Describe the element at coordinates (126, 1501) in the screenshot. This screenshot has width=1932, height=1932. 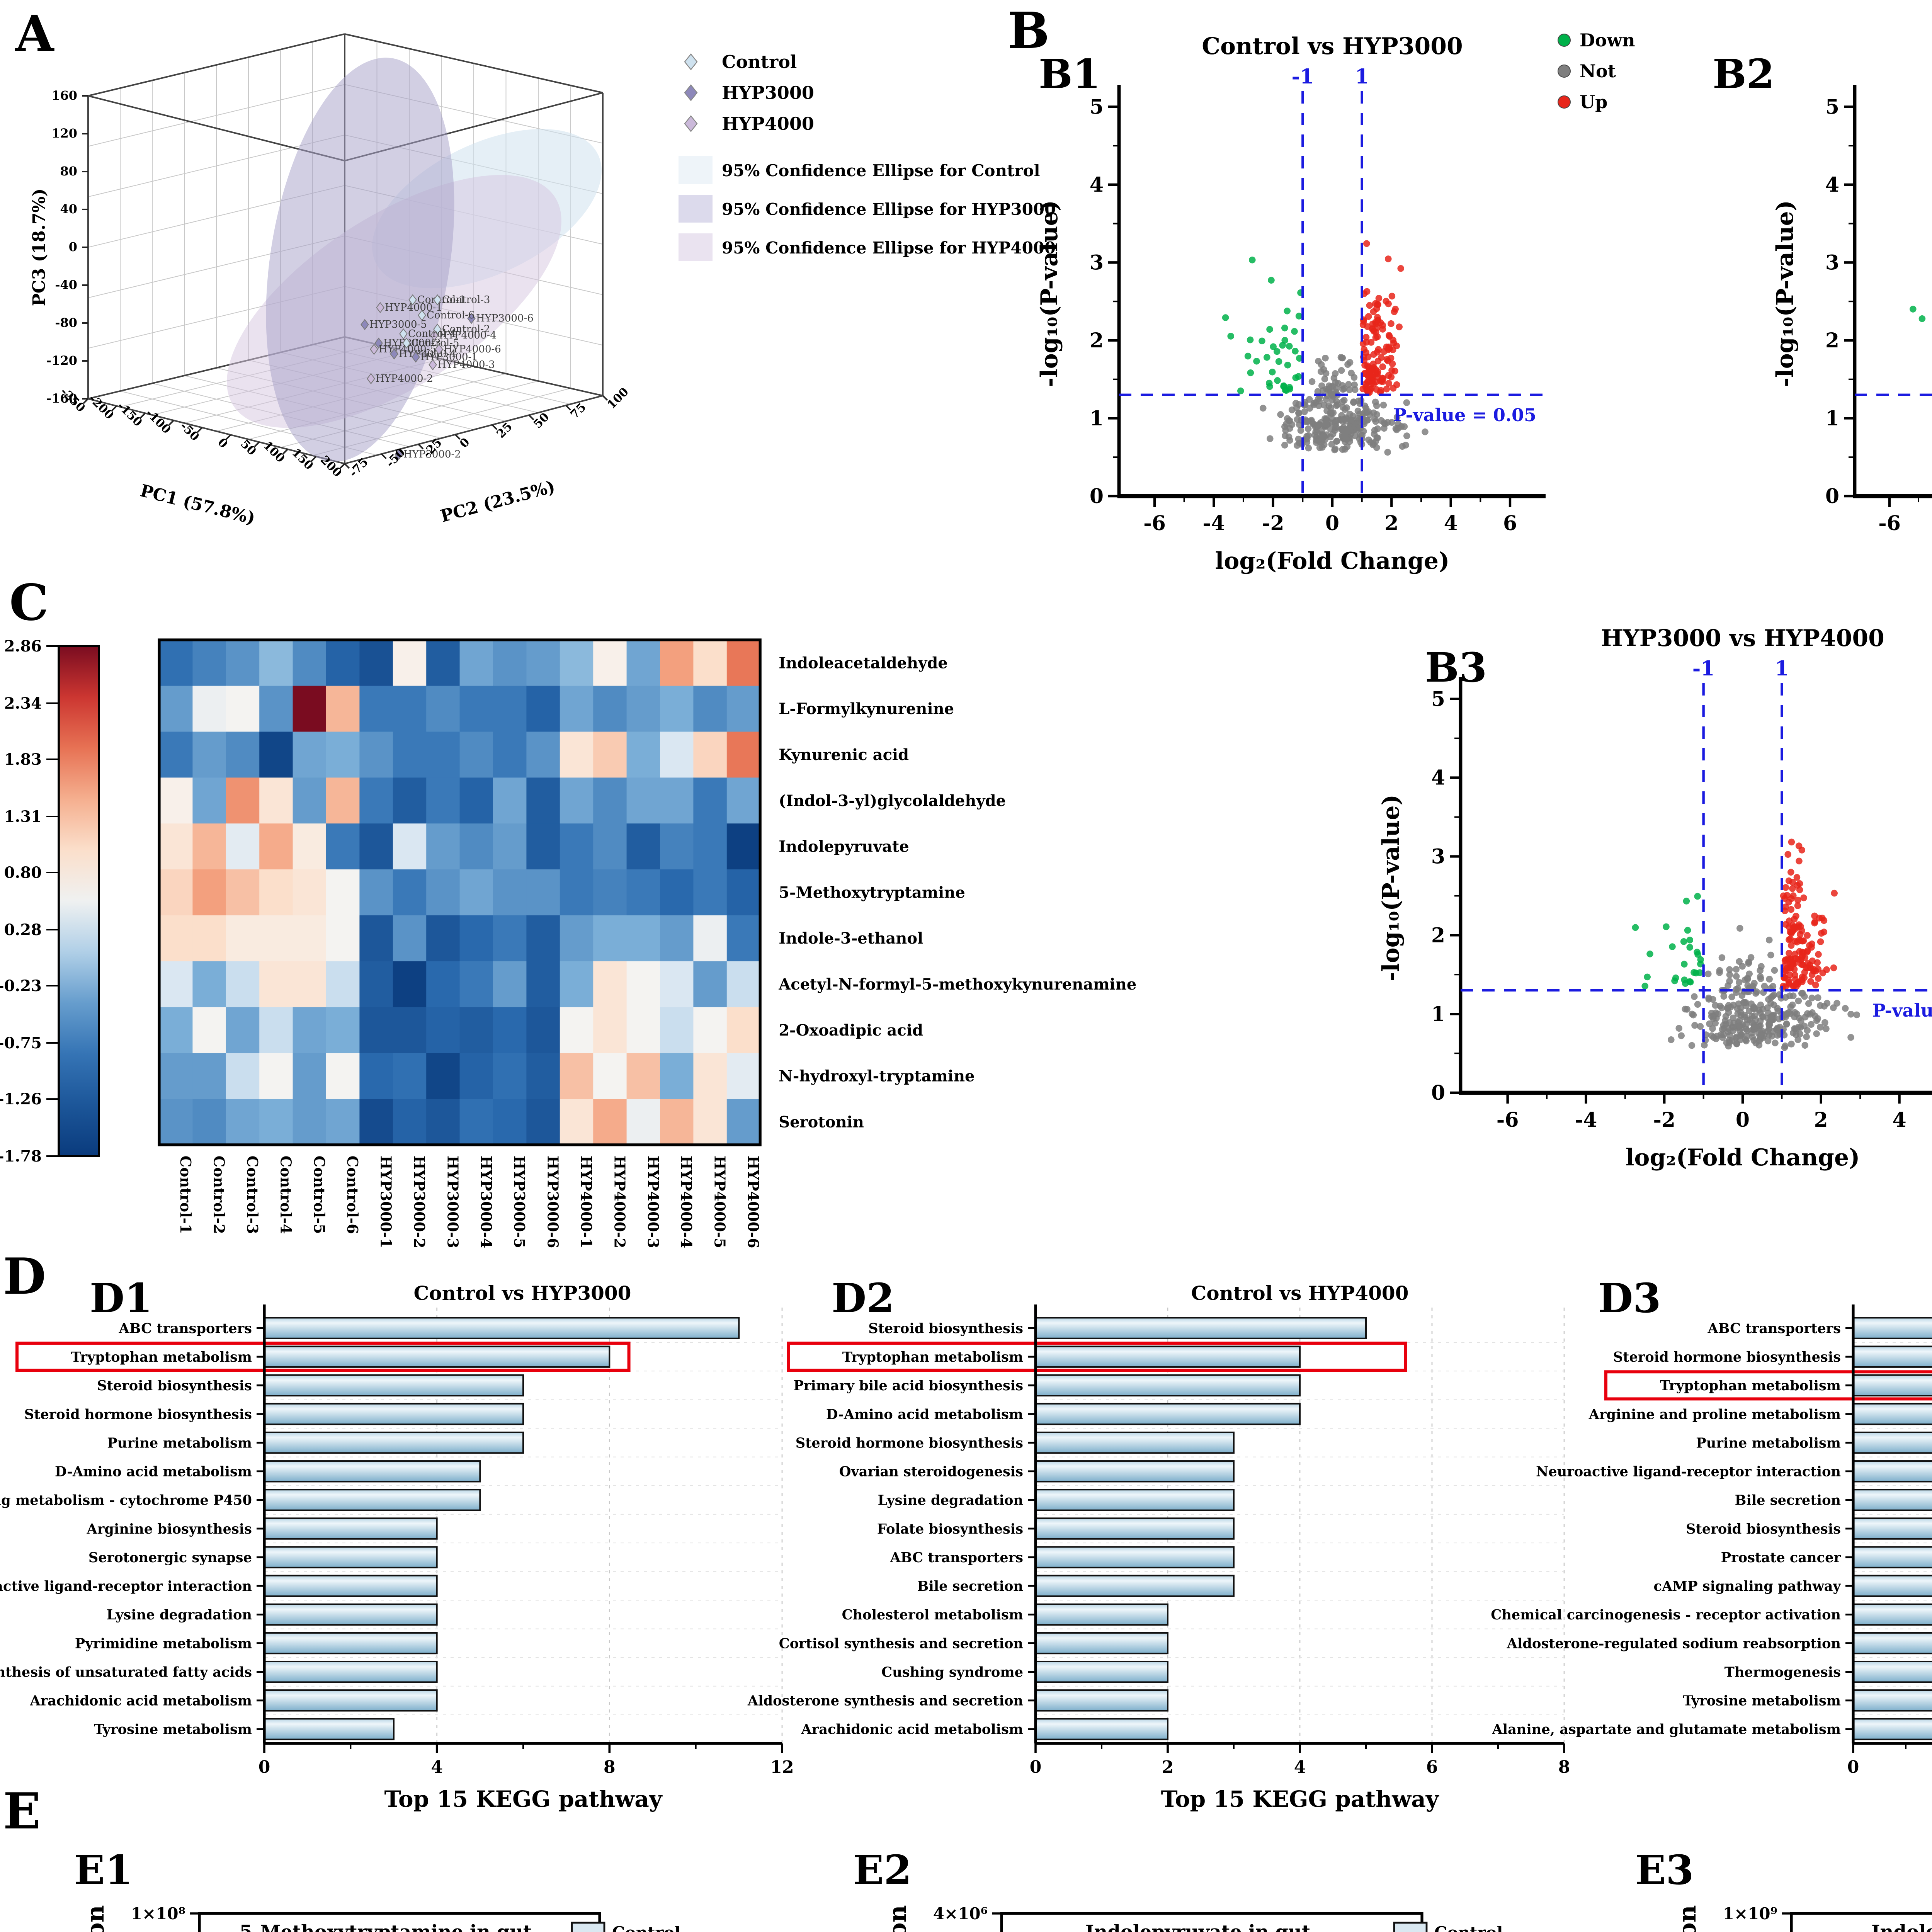
I see `kegg-pathway-label: Drug metabolism - cytochrome P450` at that location.